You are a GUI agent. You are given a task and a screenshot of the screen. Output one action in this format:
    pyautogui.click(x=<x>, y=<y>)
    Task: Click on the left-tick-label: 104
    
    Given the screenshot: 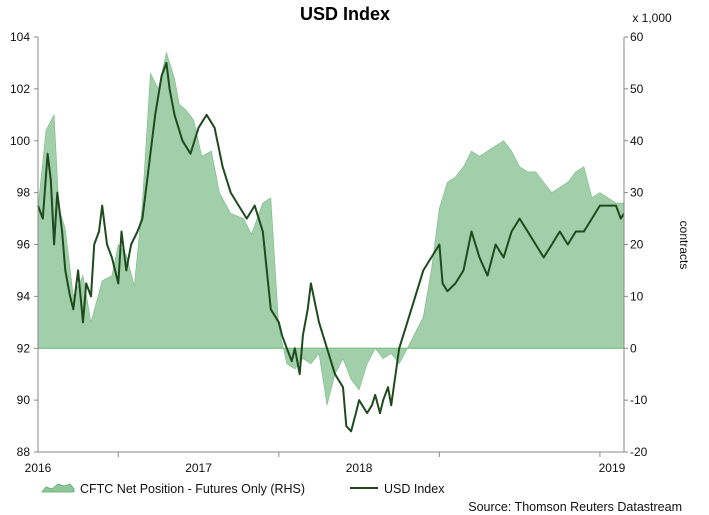 What is the action you would take?
    pyautogui.click(x=20, y=37)
    